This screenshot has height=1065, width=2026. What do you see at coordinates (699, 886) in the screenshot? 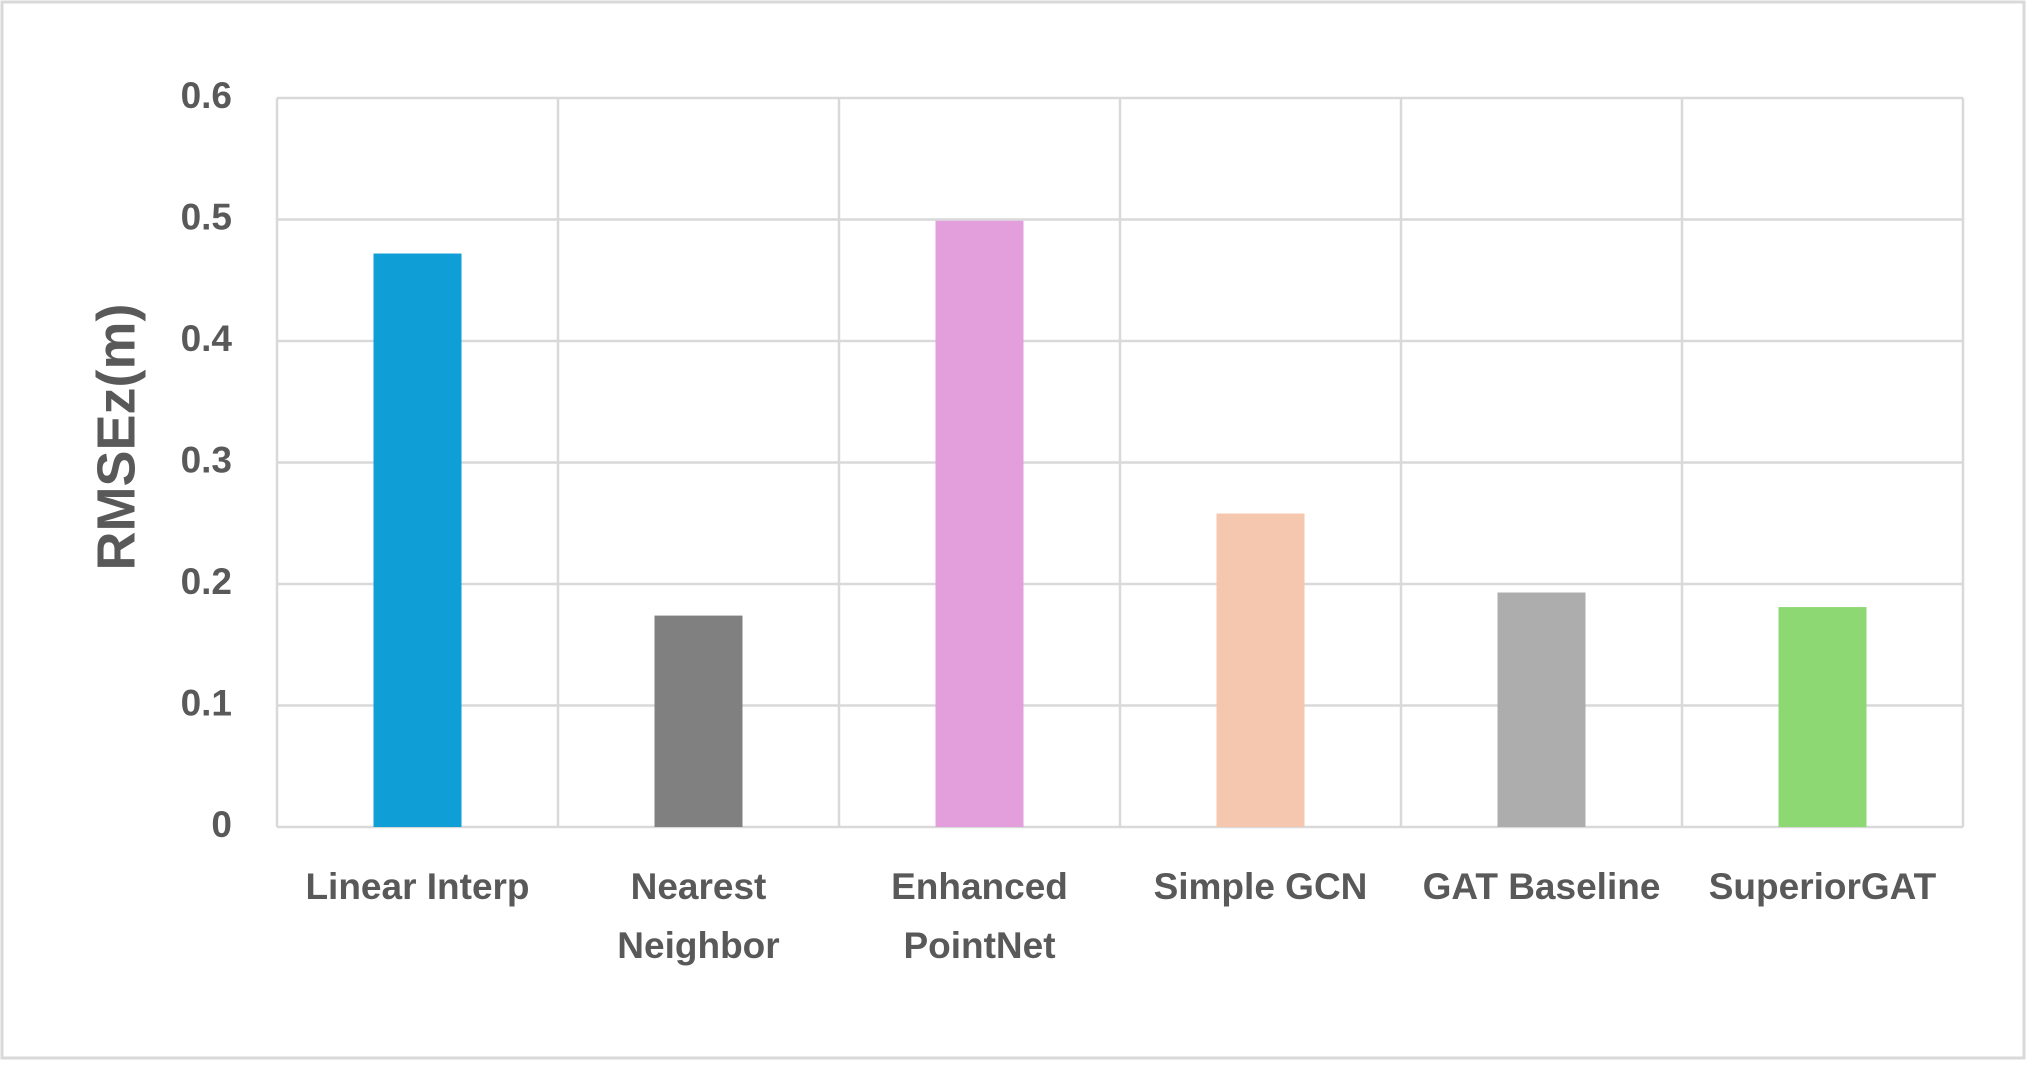
I see `x-category-label: Nearest` at bounding box center [699, 886].